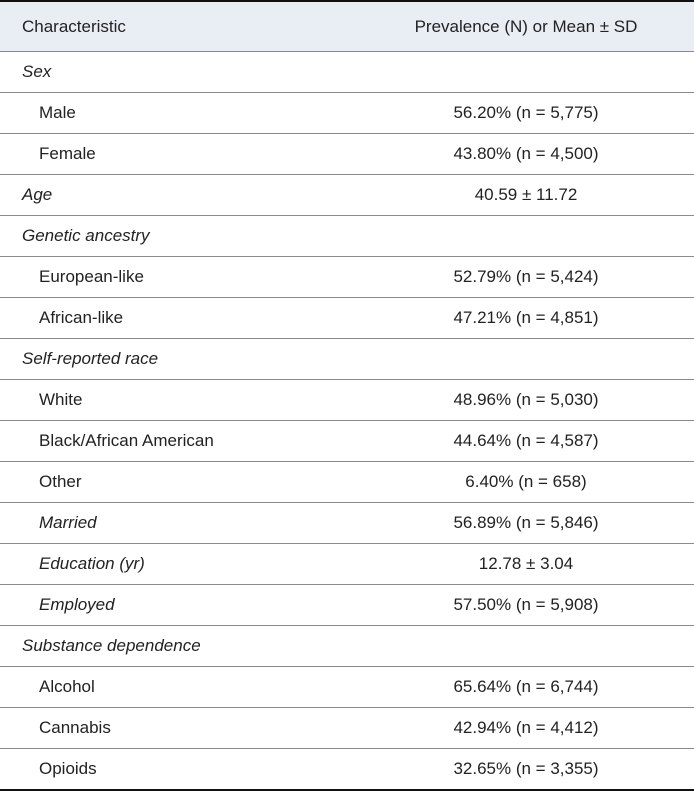  Describe the element at coordinates (179, 236) in the screenshot. I see `label-cell: Genetic ancestry` at that location.